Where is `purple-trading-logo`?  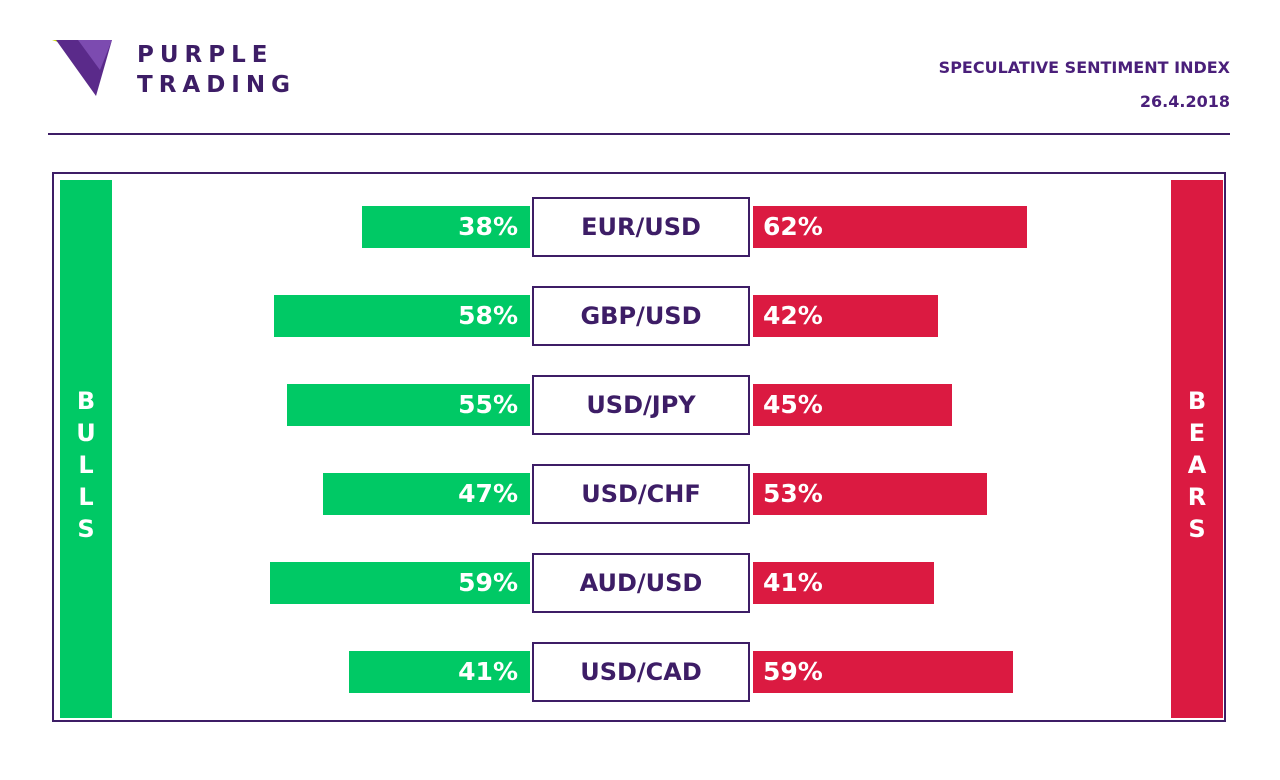
purple-trading-logo is located at coordinates (82, 68).